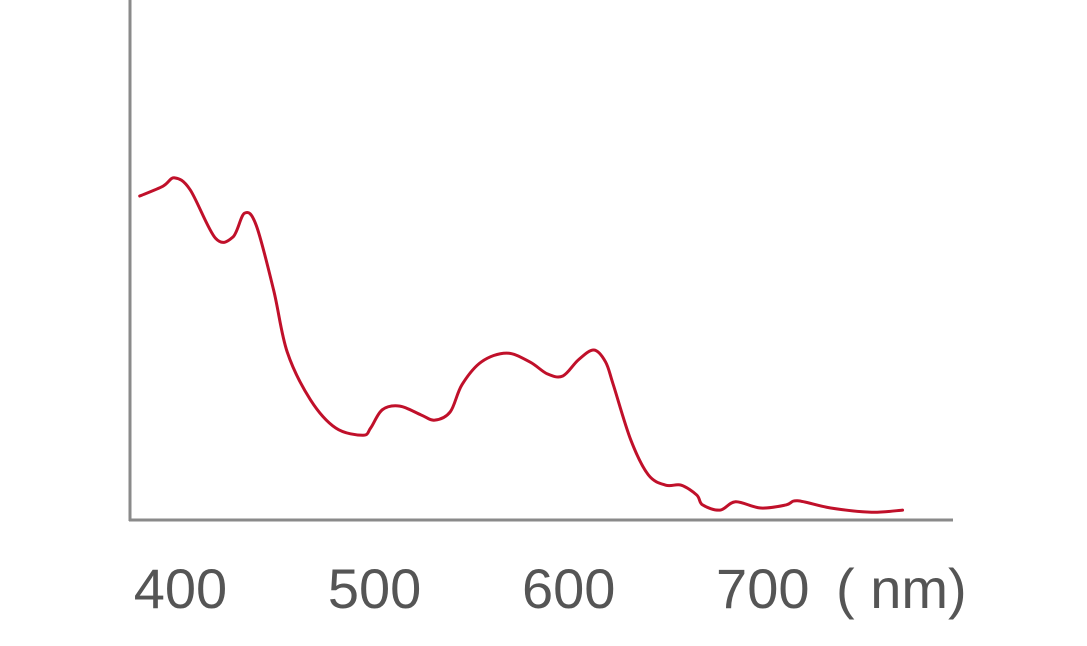 This screenshot has width=1087, height=646. Describe the element at coordinates (901, 588) in the screenshot. I see `x-axis-label: ( nm)` at that location.